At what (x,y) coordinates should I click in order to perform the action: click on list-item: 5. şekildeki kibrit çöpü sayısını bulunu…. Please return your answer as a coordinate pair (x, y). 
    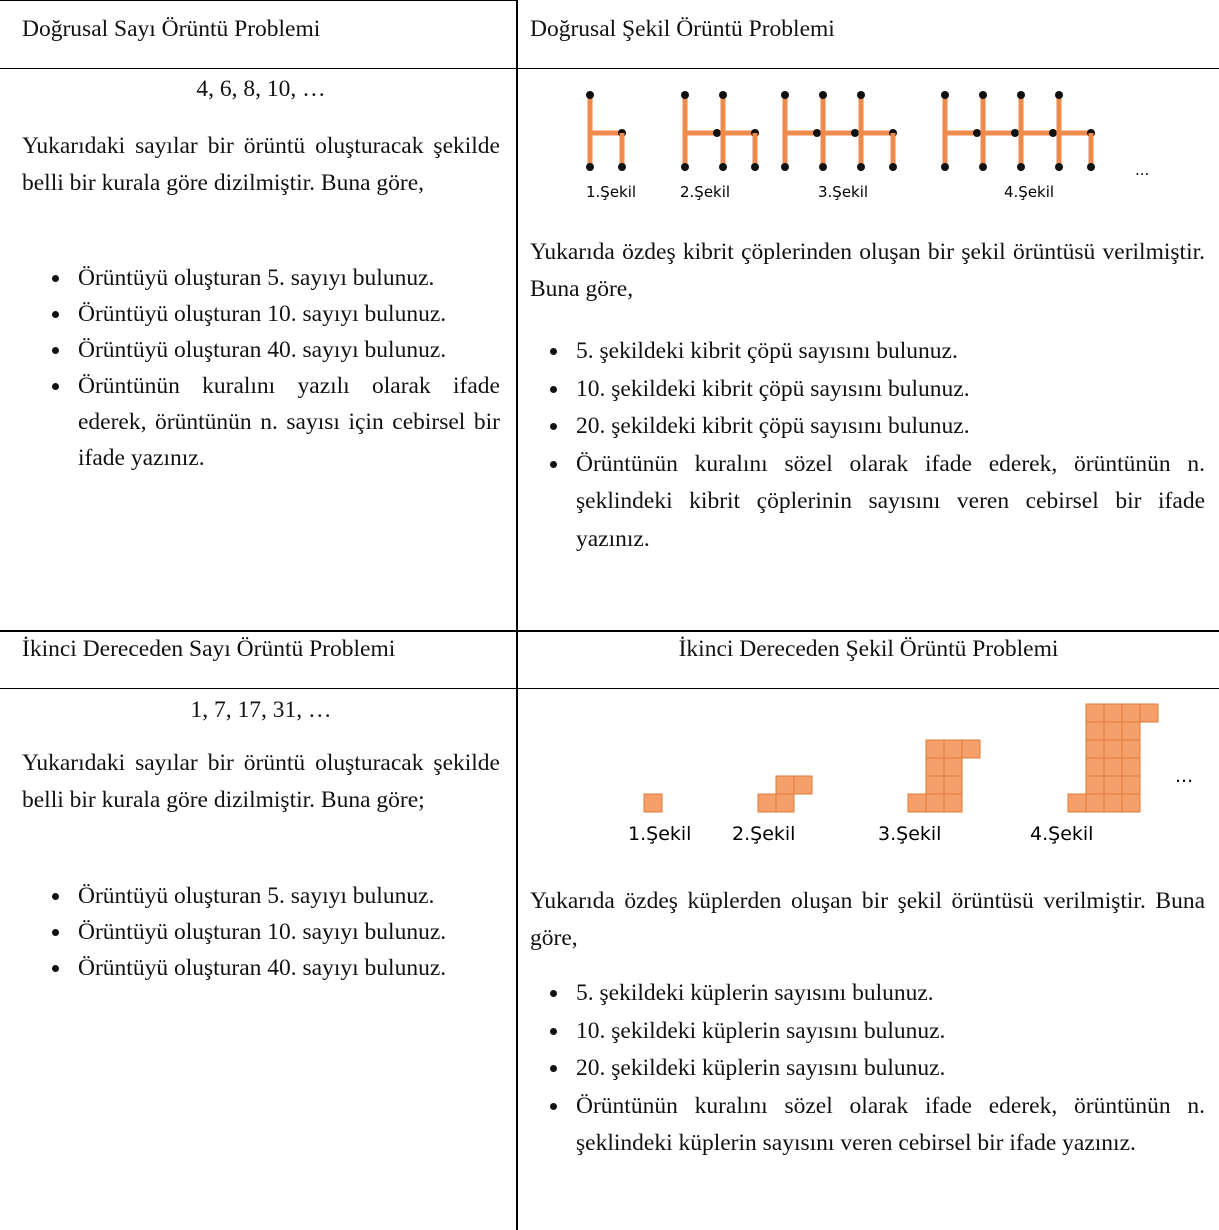
    Looking at the image, I should click on (887, 352).